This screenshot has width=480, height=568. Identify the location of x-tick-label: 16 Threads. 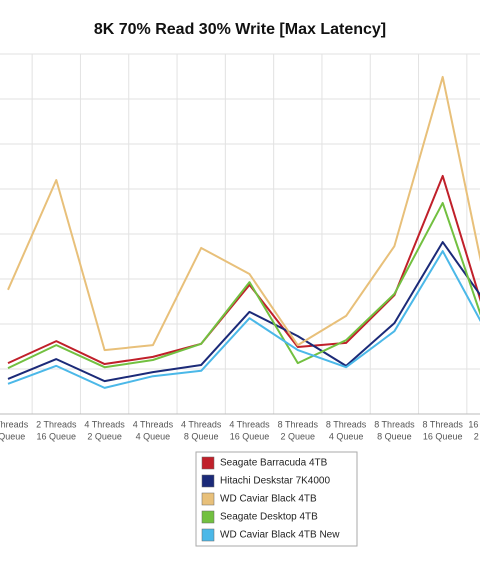
(474, 424).